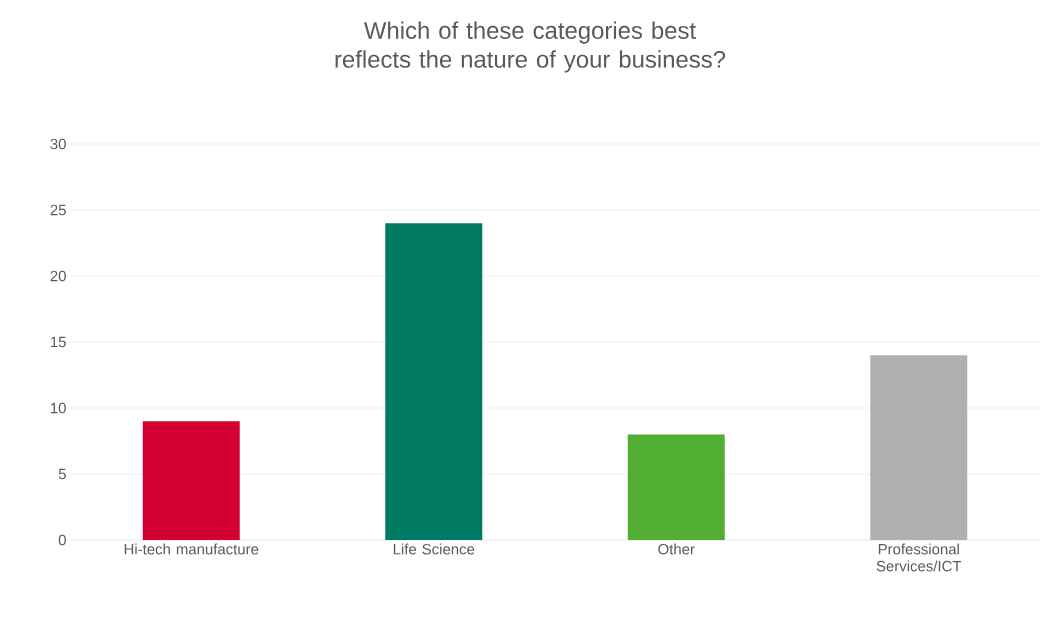 Image resolution: width=1060 pixels, height=622 pixels. Describe the element at coordinates (58, 342) in the screenshot. I see `y-tick-label: 15` at that location.